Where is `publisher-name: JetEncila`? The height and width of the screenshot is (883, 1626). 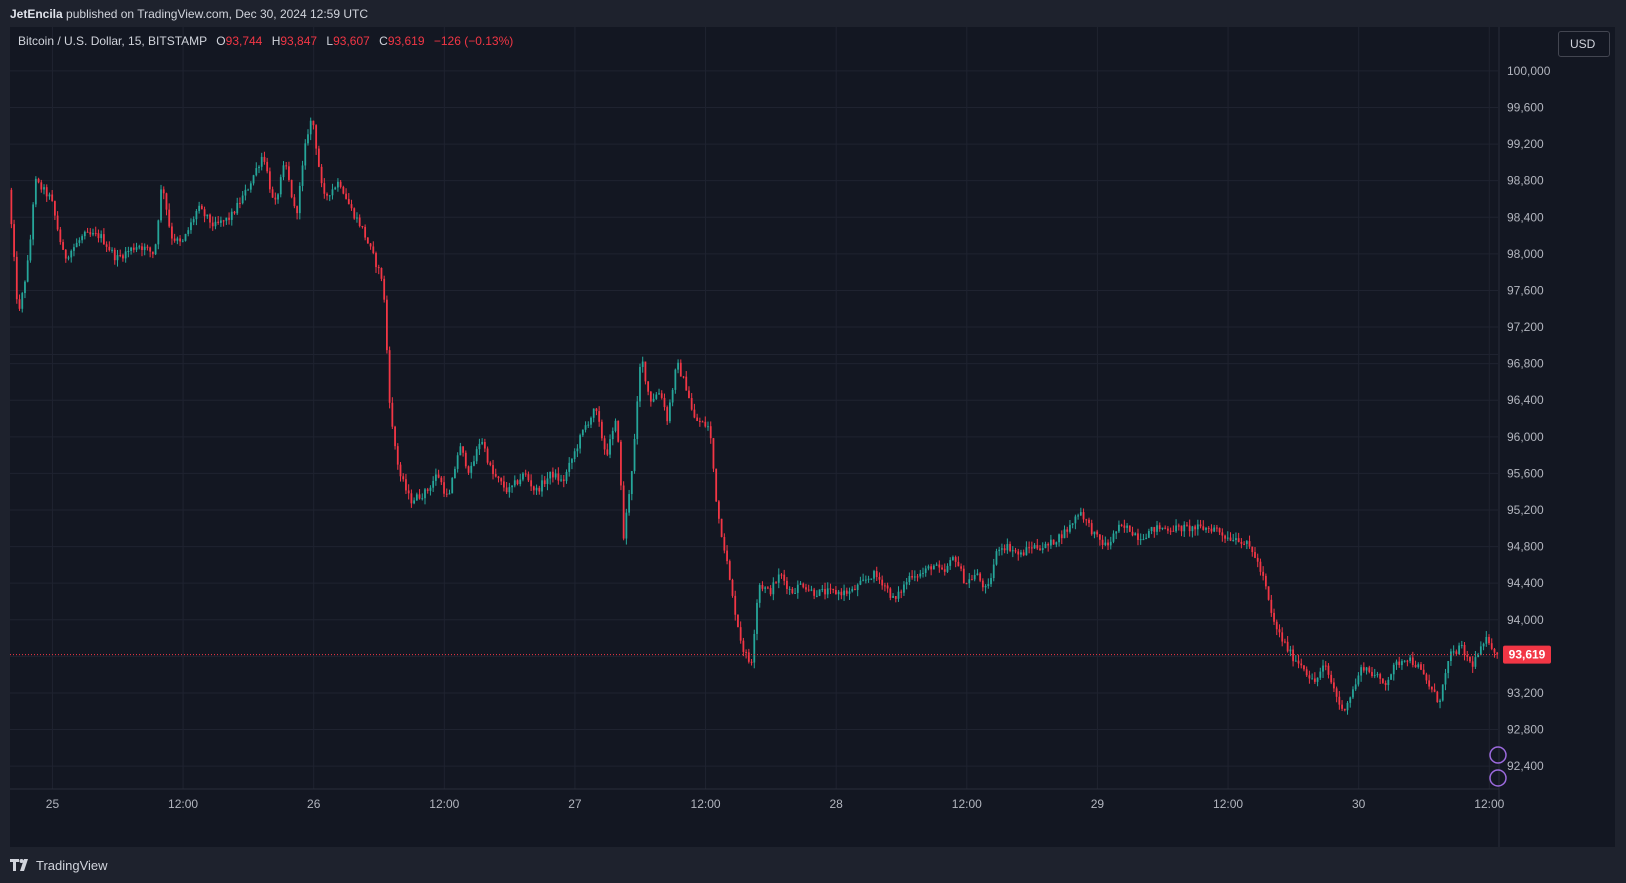 publisher-name: JetEncila is located at coordinates (36, 14).